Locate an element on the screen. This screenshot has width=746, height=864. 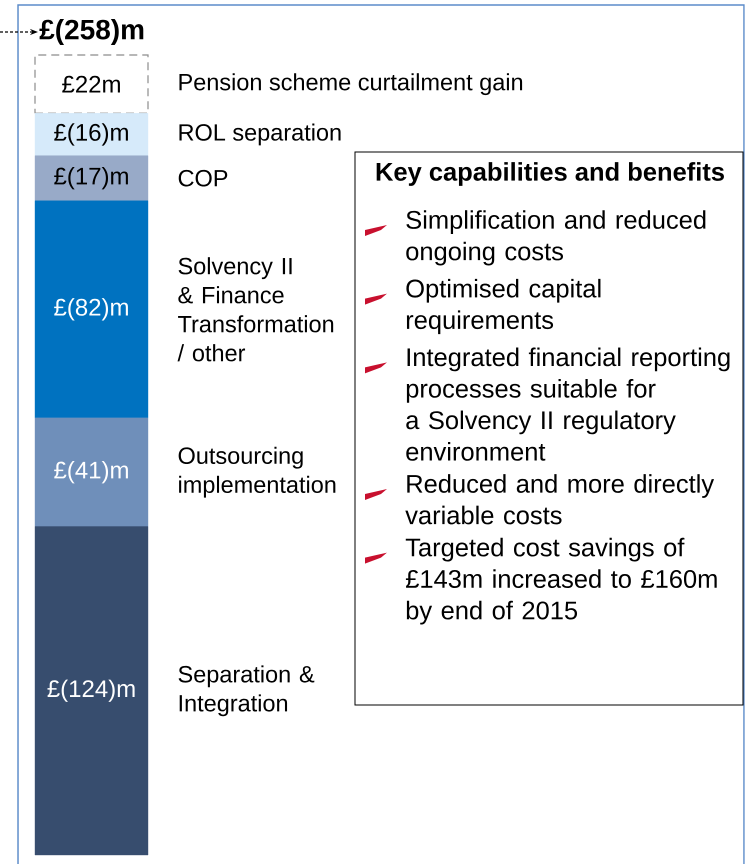
text: Optimised capital requirements is located at coordinates (503, 306).